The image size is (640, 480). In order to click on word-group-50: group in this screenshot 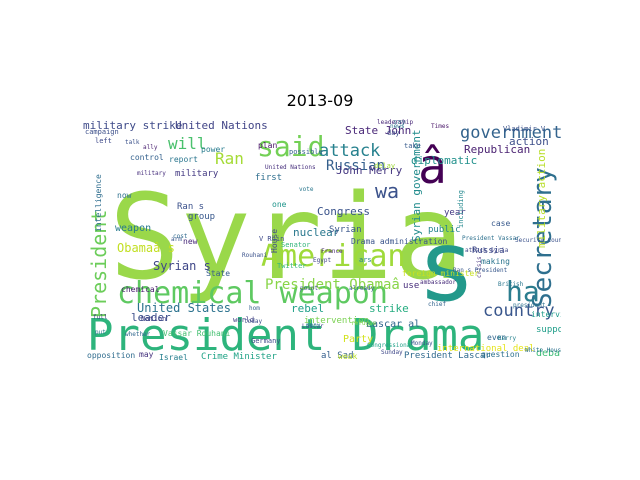, I will do `click(201, 217)`.